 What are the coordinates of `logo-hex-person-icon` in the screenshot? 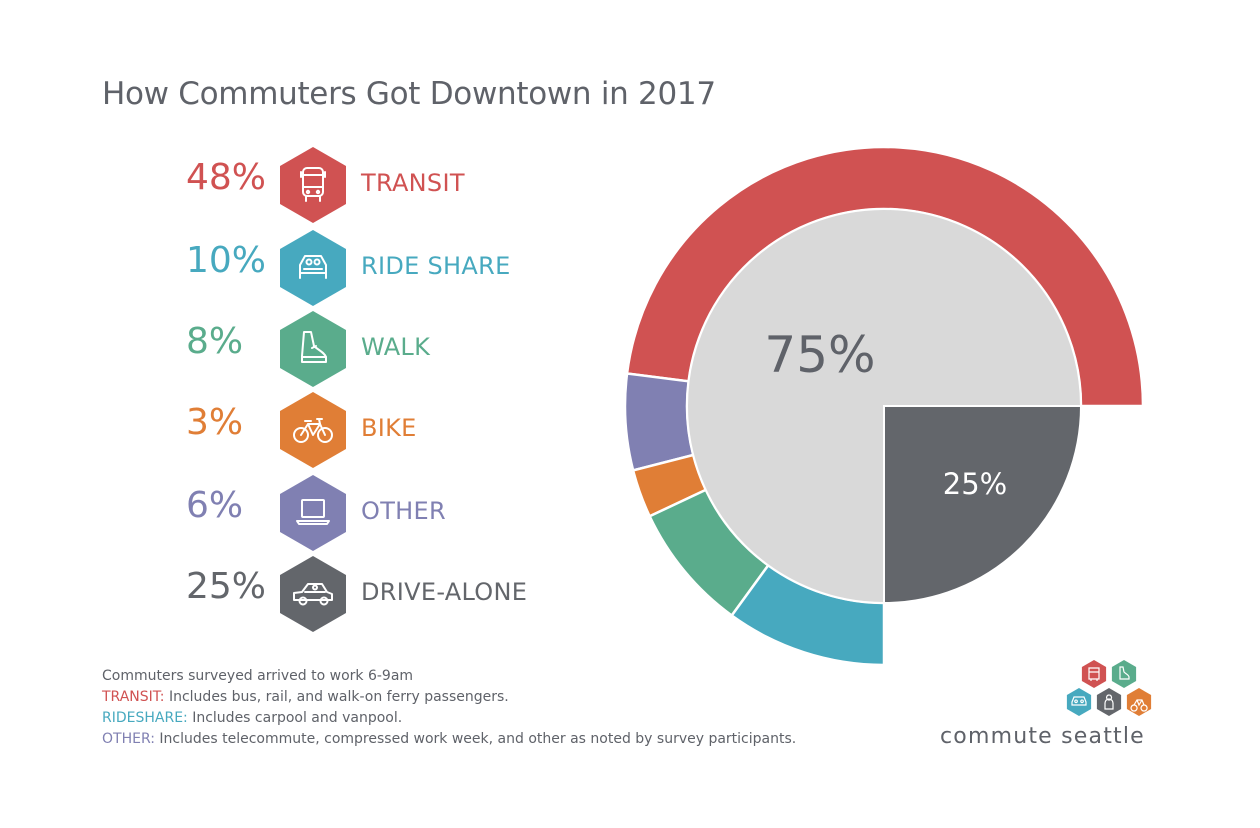 It's located at (1109, 702).